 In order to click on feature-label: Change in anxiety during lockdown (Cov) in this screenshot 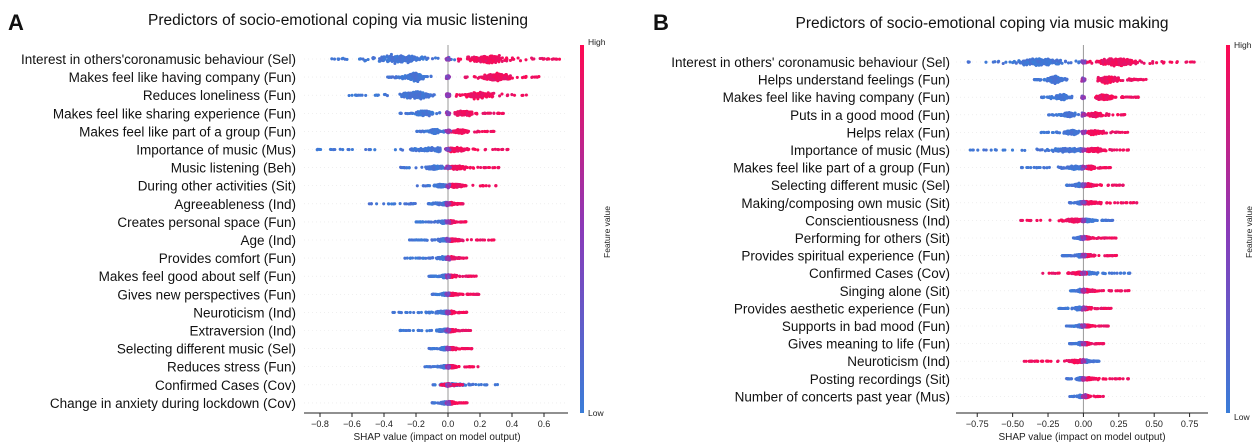, I will do `click(173, 403)`.